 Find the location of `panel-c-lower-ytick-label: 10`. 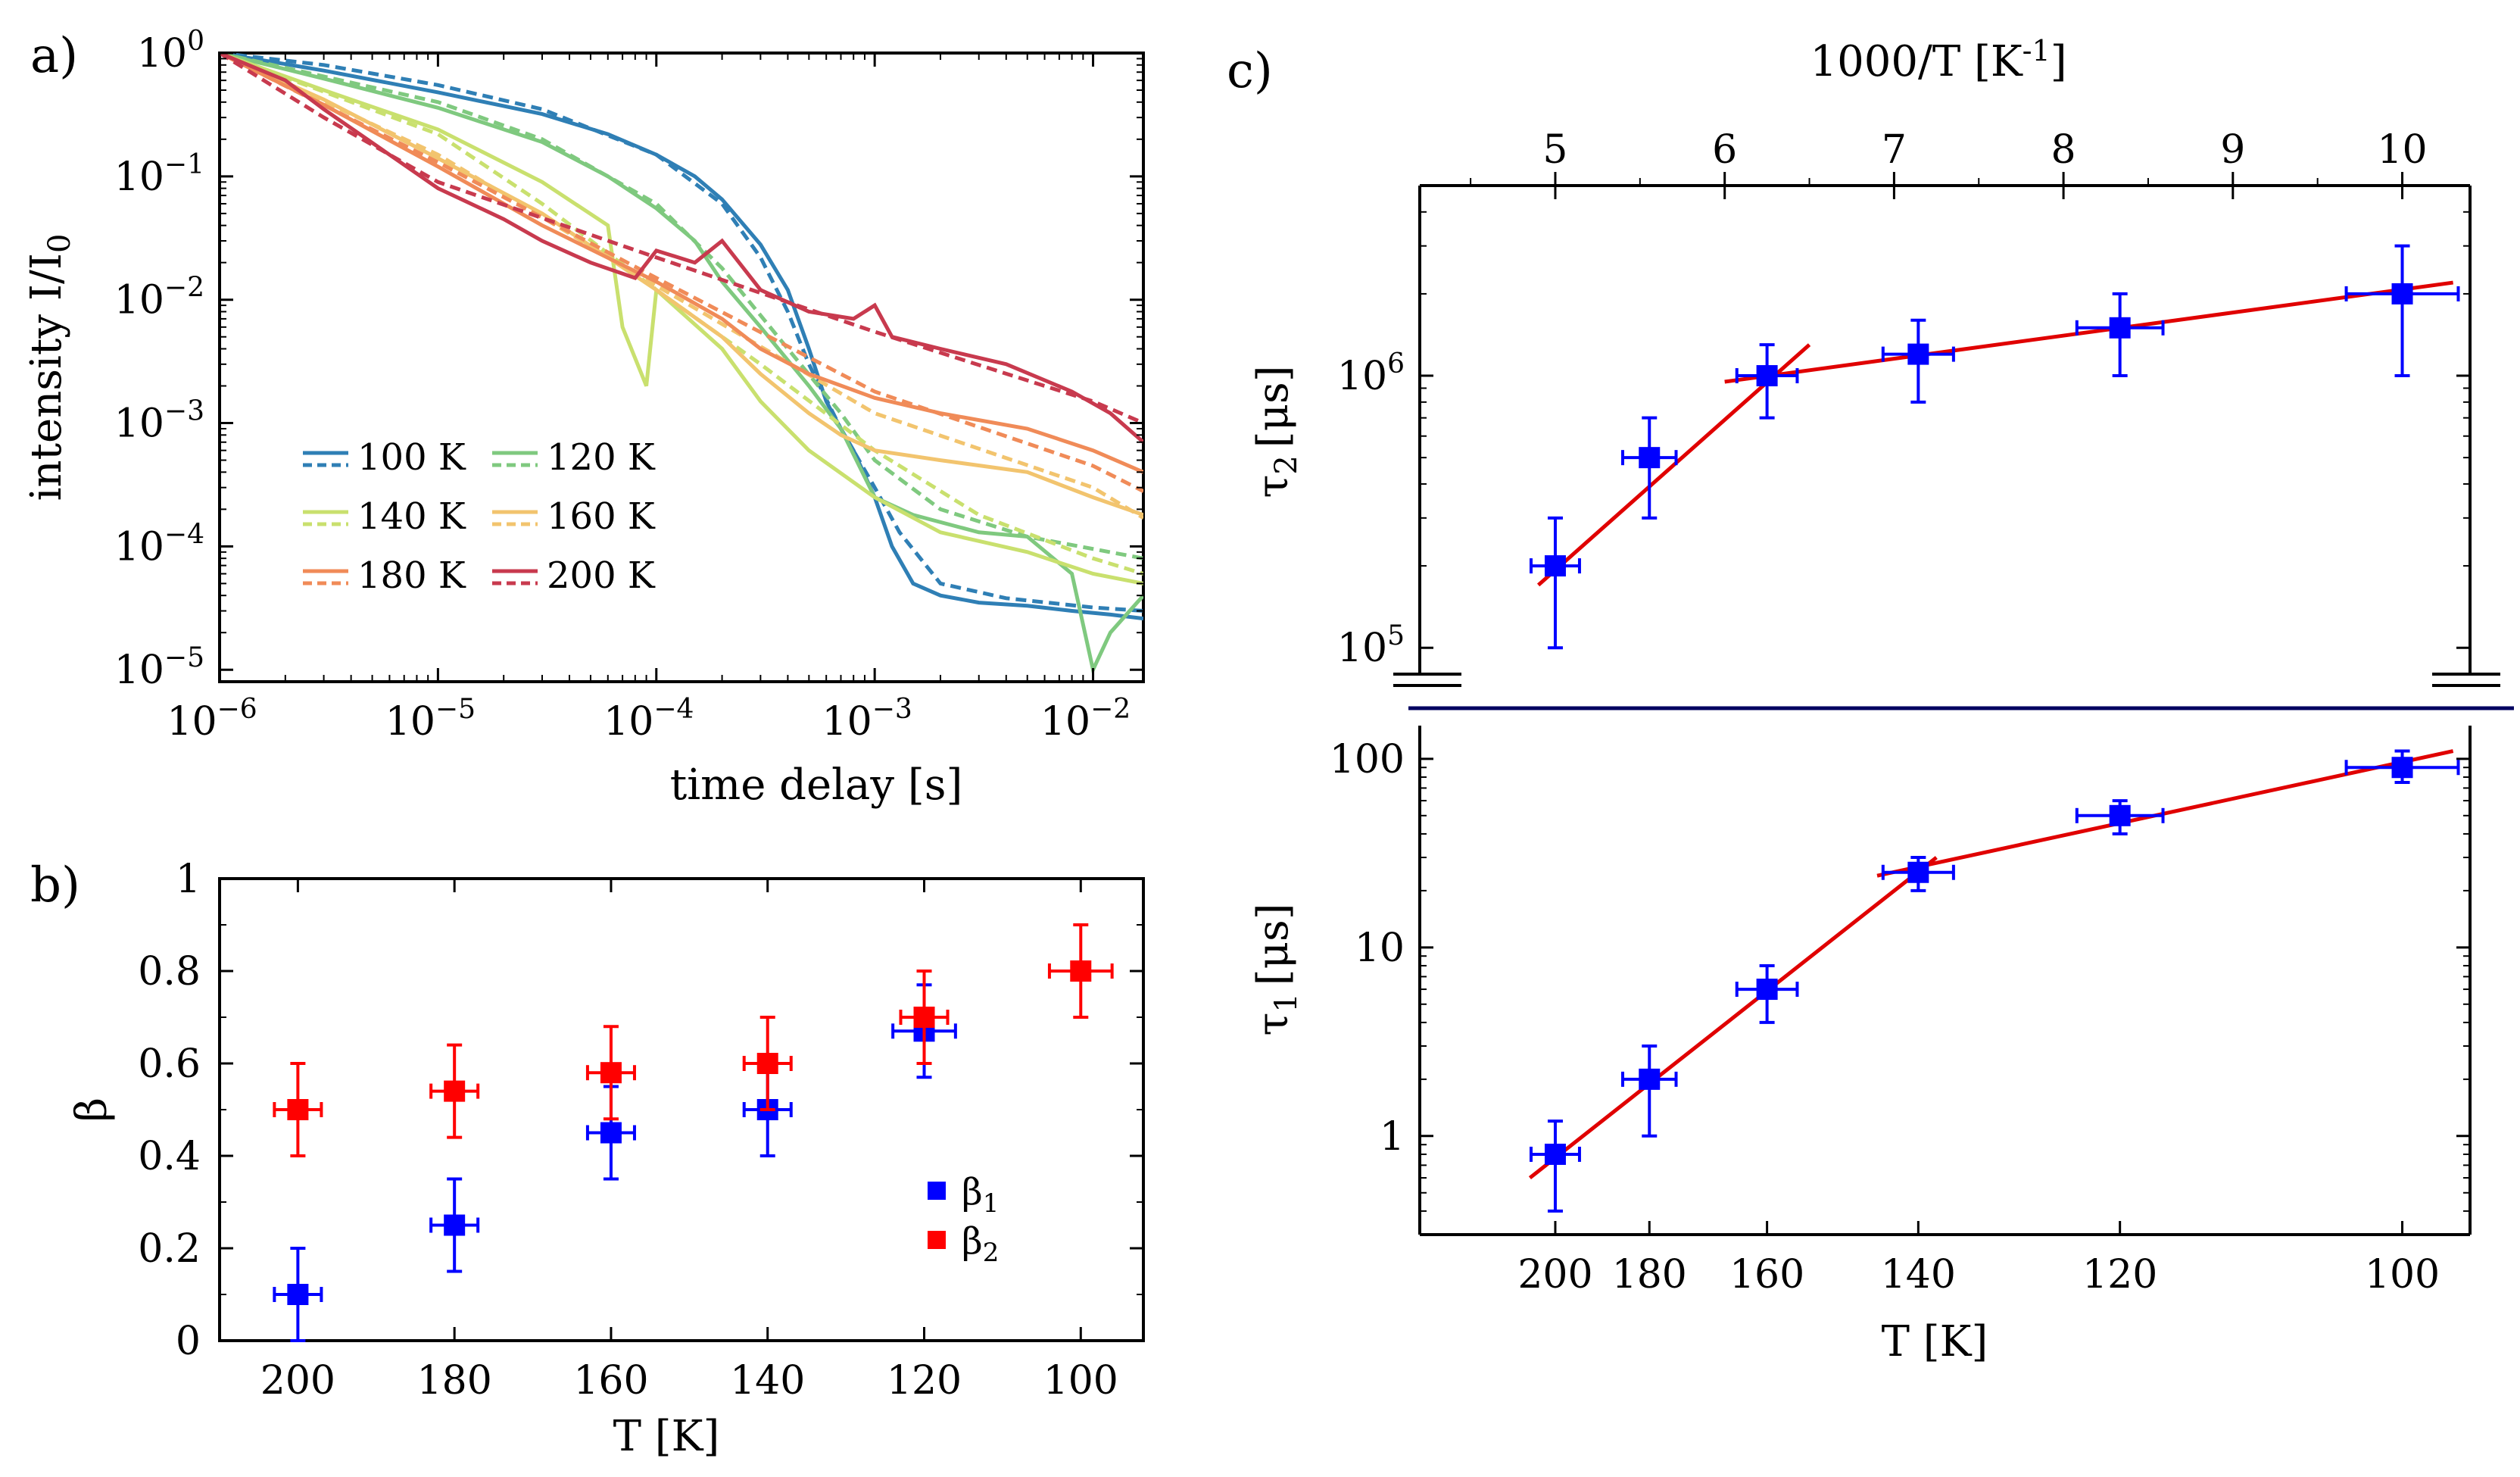

panel-c-lower-ytick-label: 10 is located at coordinates (1380, 948).